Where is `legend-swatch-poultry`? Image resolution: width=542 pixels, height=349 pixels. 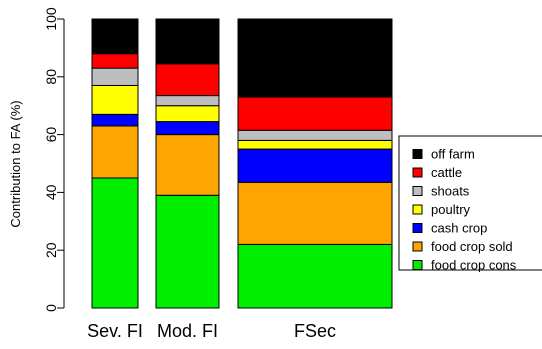 legend-swatch-poultry is located at coordinates (417, 209).